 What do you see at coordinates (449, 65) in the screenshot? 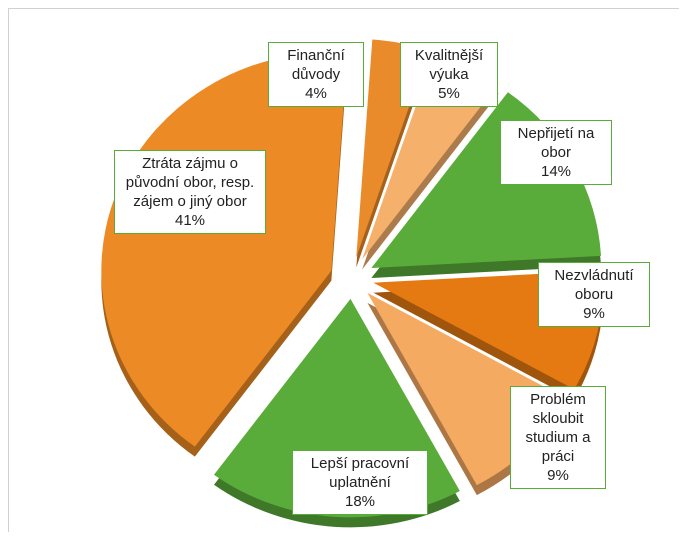
I see `category-label: Kvalitnější výuka` at bounding box center [449, 65].